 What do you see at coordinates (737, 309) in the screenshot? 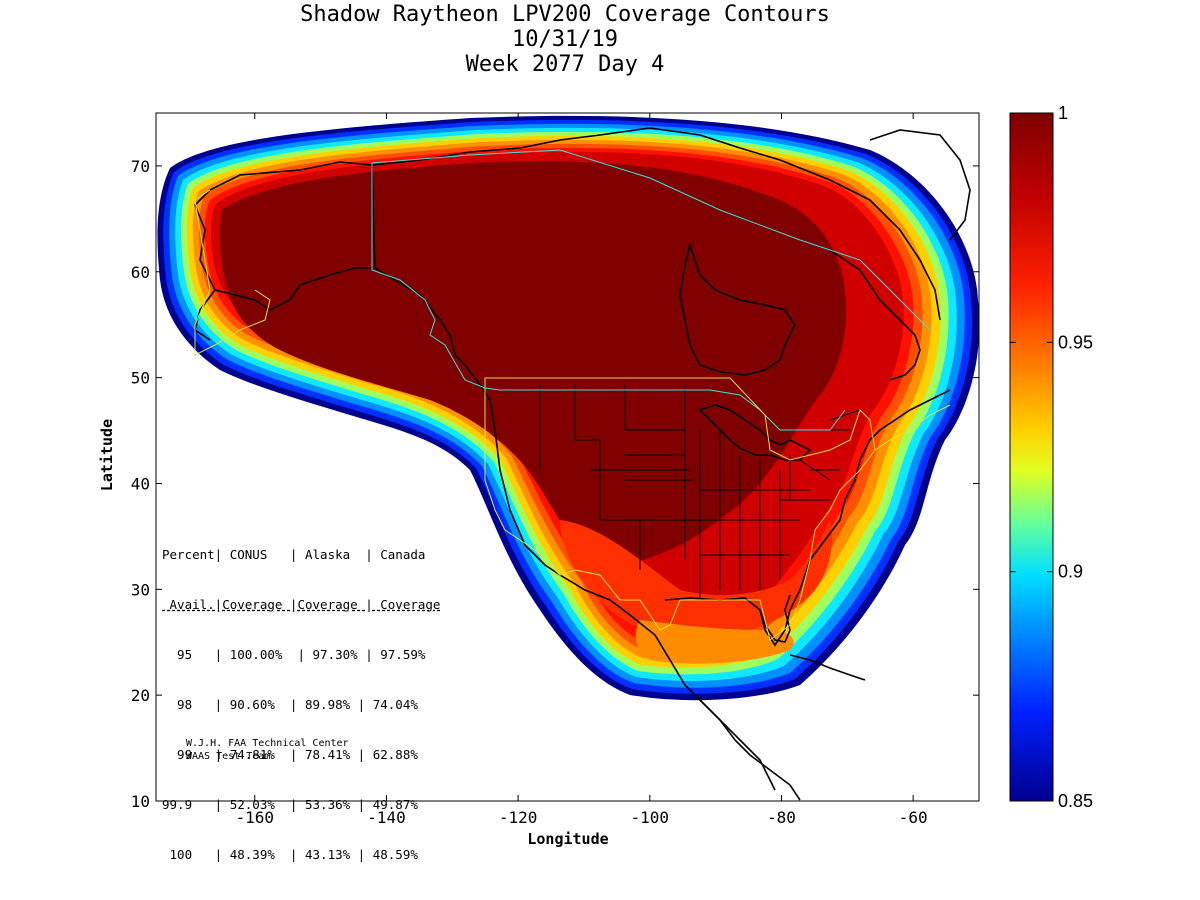
I see `hudson-bay` at bounding box center [737, 309].